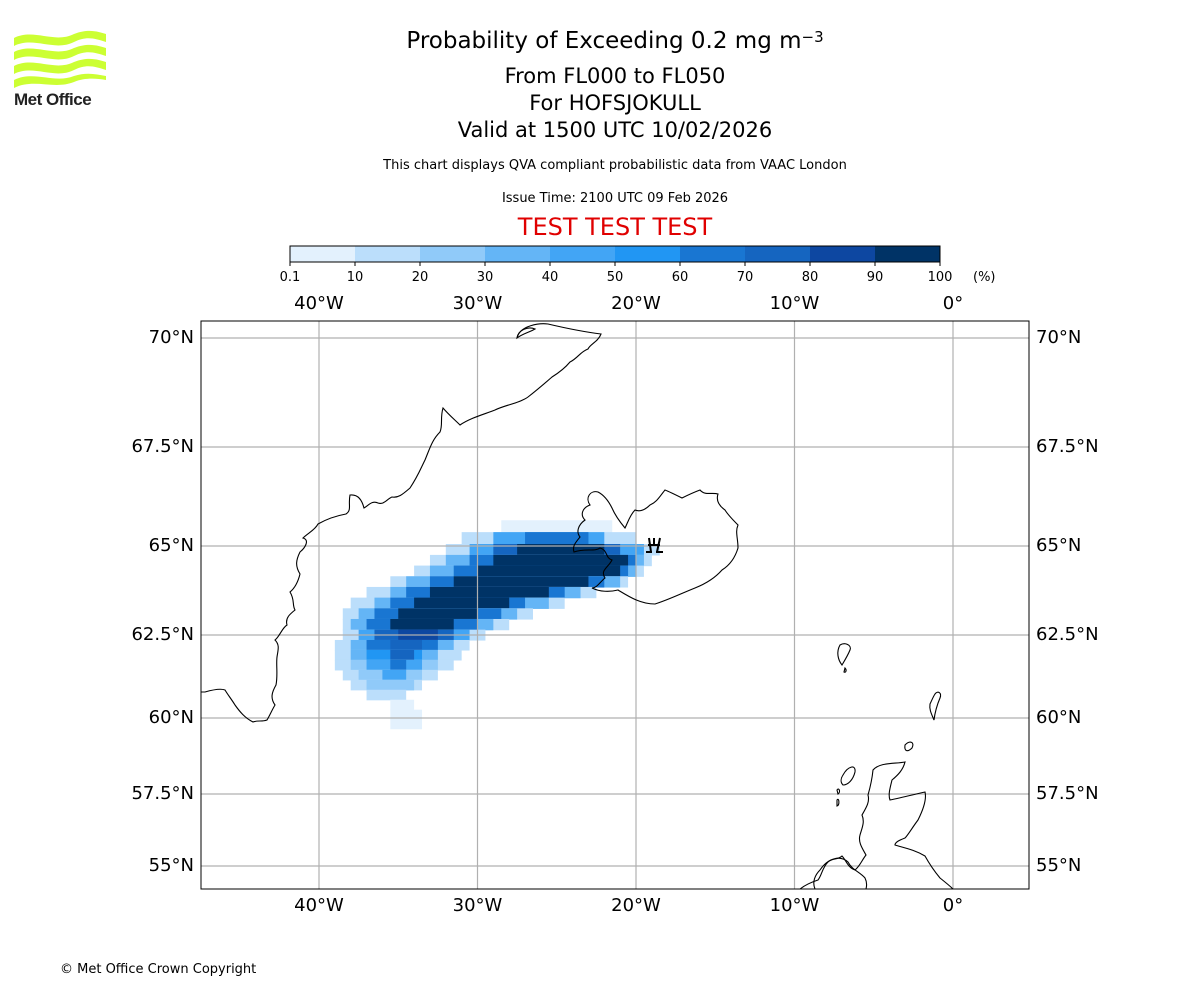 Image resolution: width=1200 pixels, height=1000 pixels. I want to click on colorbar-tick-label: 20, so click(420, 277).